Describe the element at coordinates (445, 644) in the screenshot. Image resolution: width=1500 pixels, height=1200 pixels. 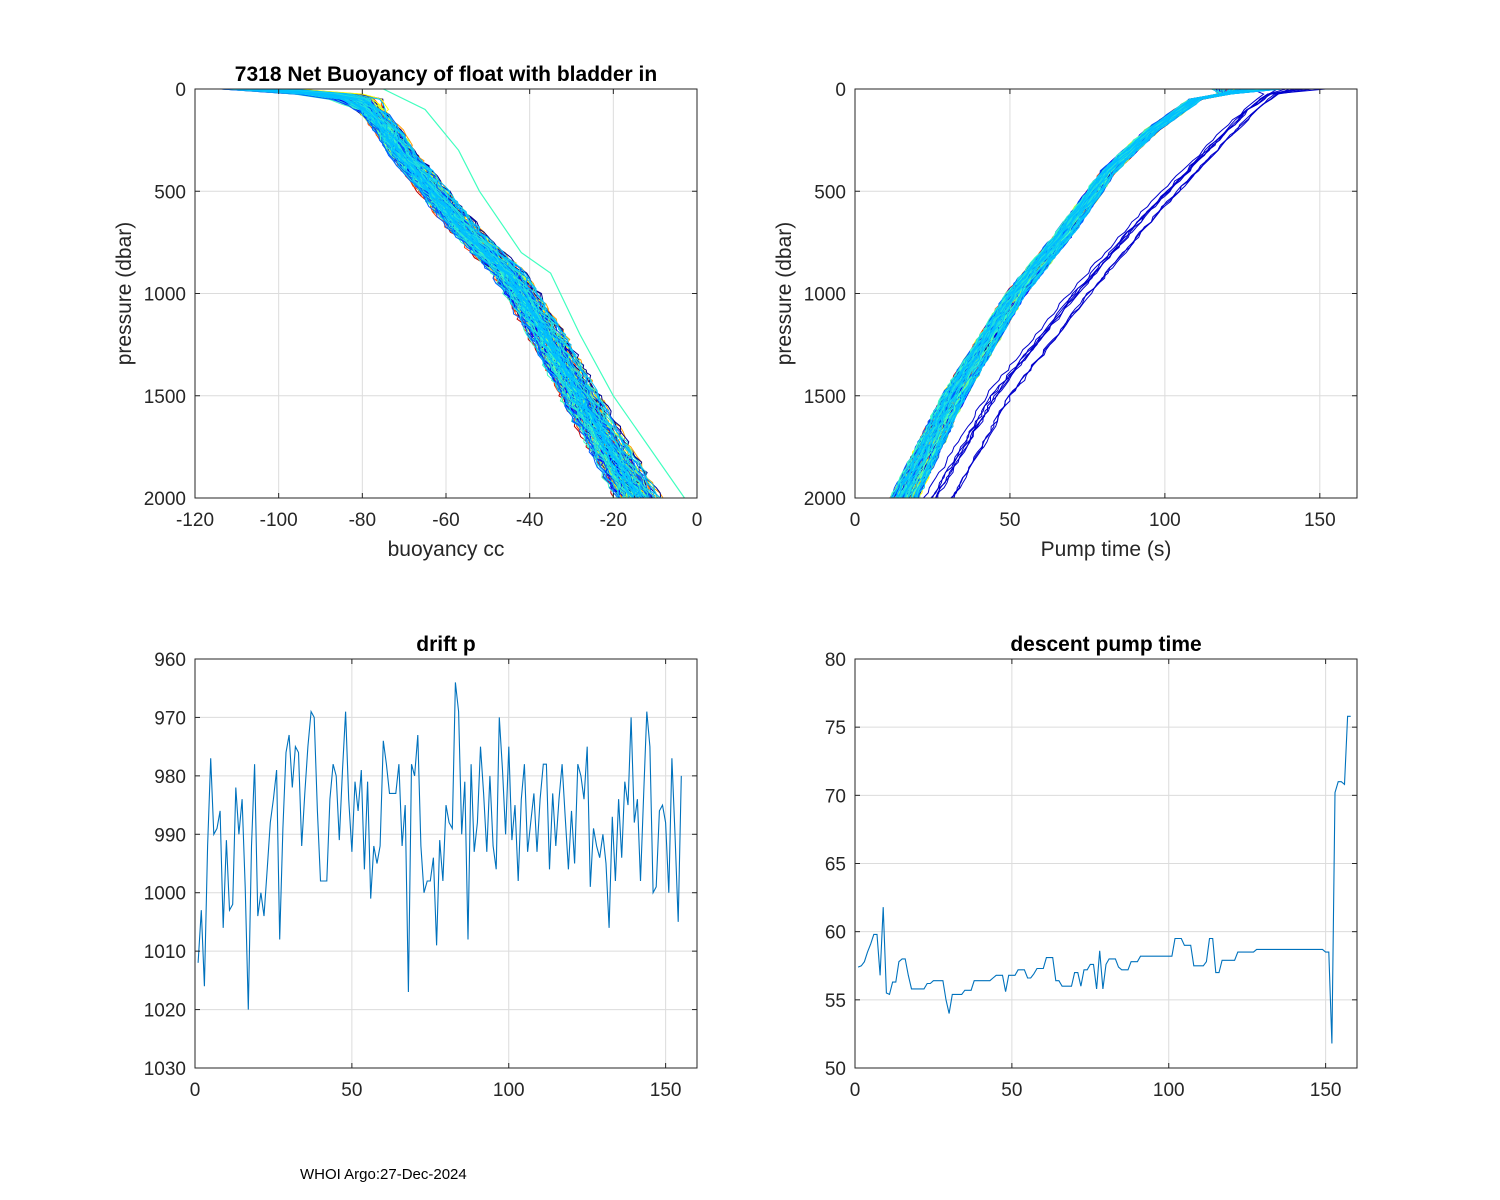
I see `drift-title: drift p` at that location.